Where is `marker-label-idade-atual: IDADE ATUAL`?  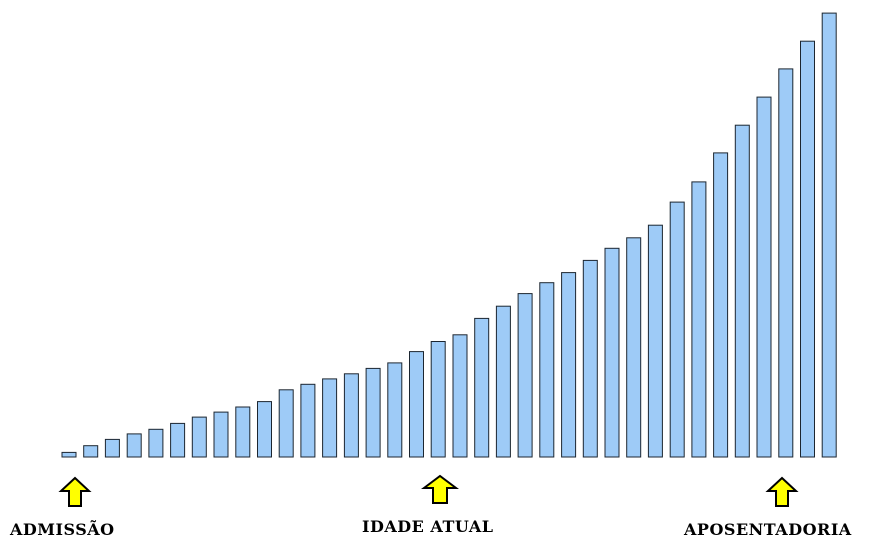
marker-label-idade-atual: IDADE ATUAL is located at coordinates (427, 526).